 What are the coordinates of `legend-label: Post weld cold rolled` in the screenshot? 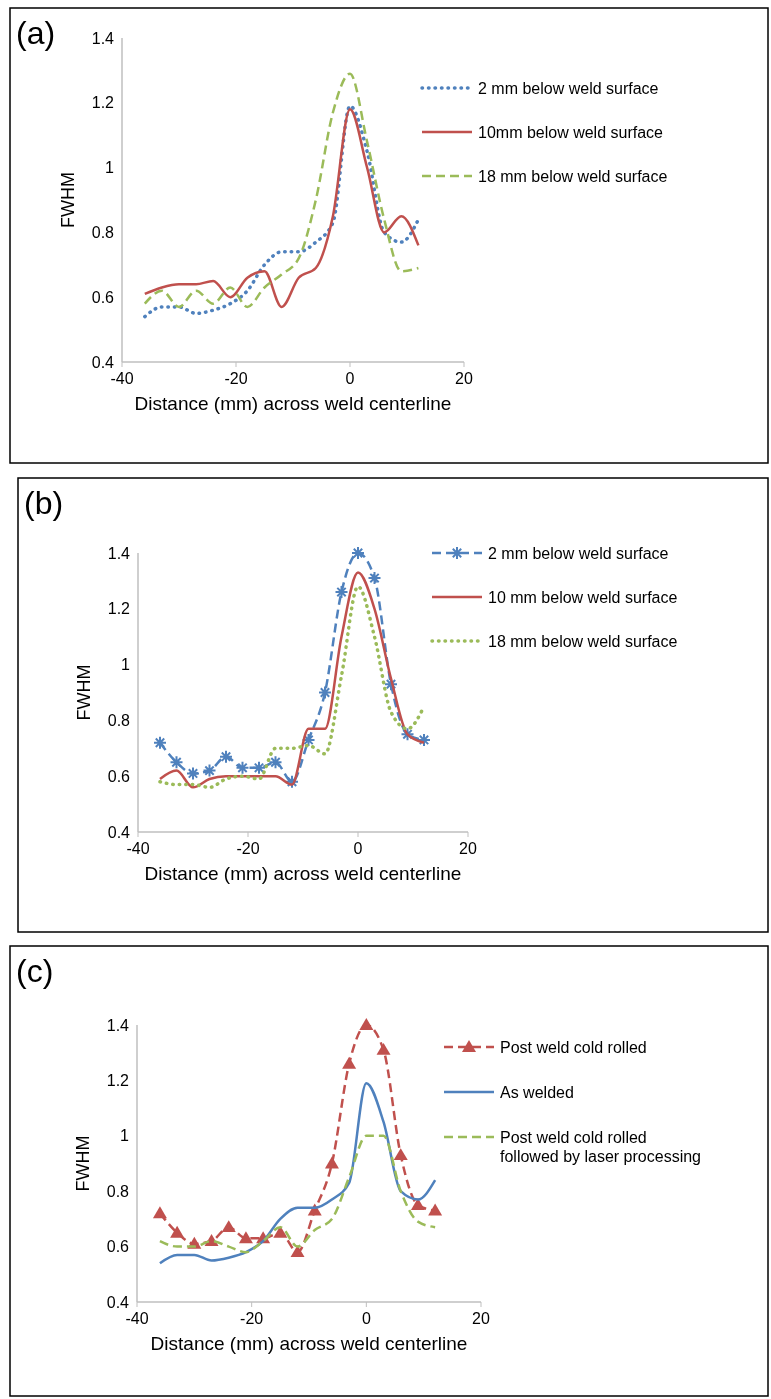 It's located at (573, 1047).